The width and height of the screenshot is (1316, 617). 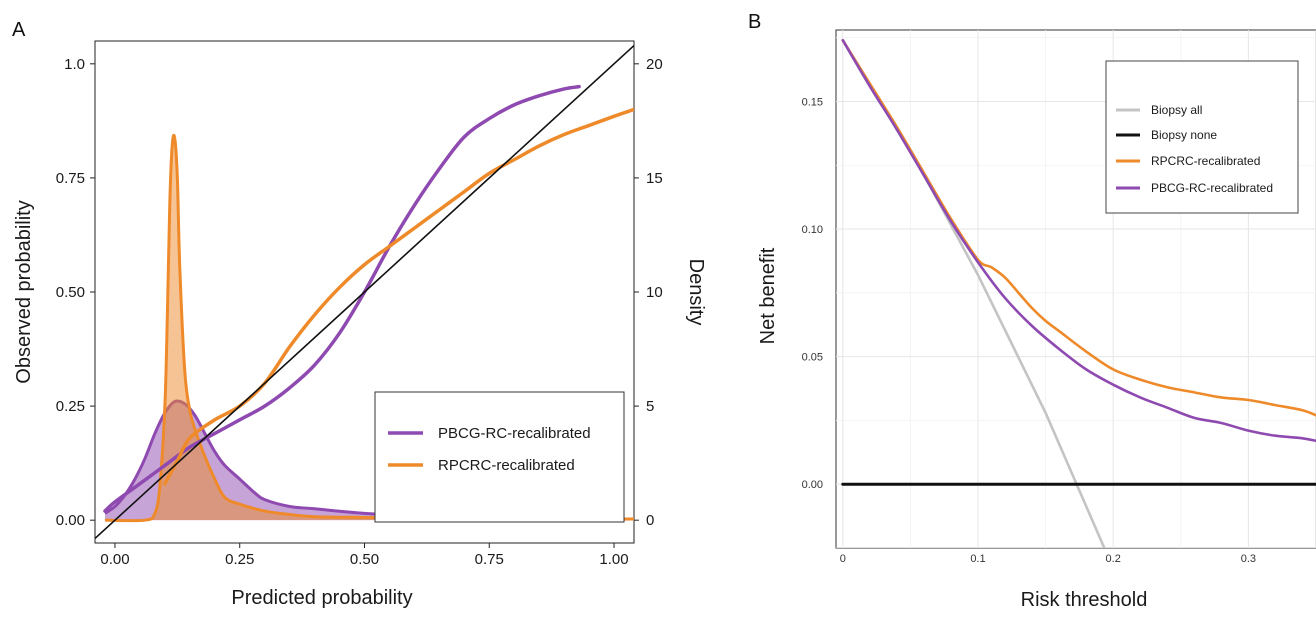 What do you see at coordinates (768, 295) in the screenshot?
I see `plot-b-y-title: Net benefit` at bounding box center [768, 295].